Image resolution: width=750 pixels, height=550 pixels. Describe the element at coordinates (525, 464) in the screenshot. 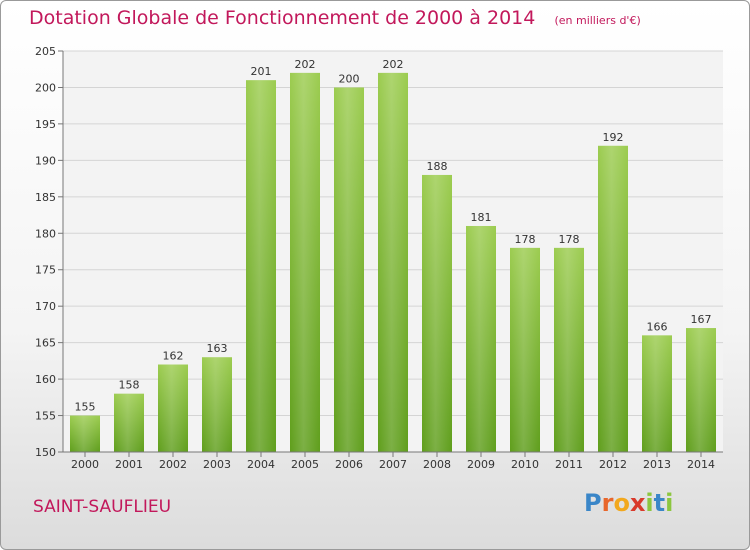

I see `x-tick-label: 2010` at that location.